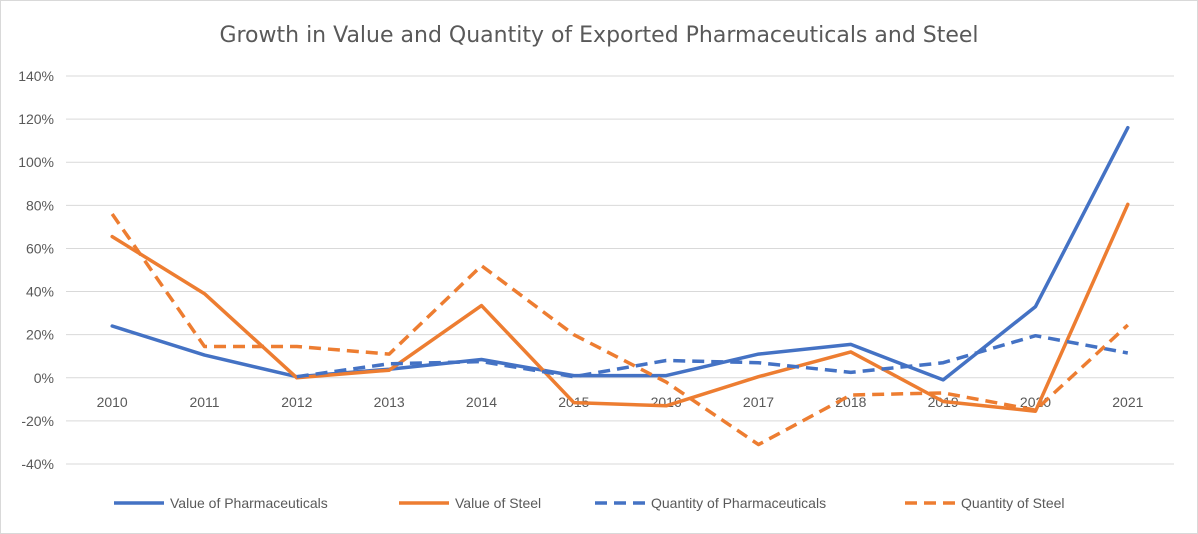 The height and width of the screenshot is (534, 1198). I want to click on y-tick-label: 60%, so click(40, 248).